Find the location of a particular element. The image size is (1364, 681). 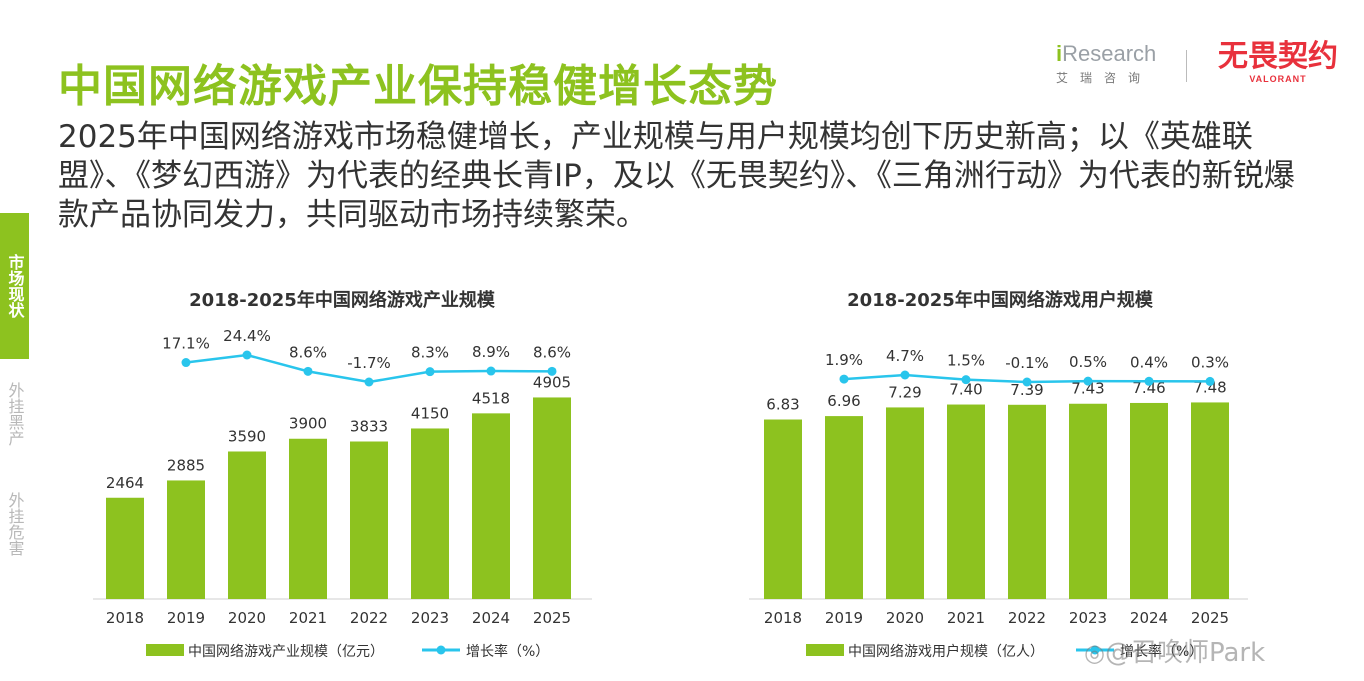

bar-value-label: 2464 is located at coordinates (125, 483).